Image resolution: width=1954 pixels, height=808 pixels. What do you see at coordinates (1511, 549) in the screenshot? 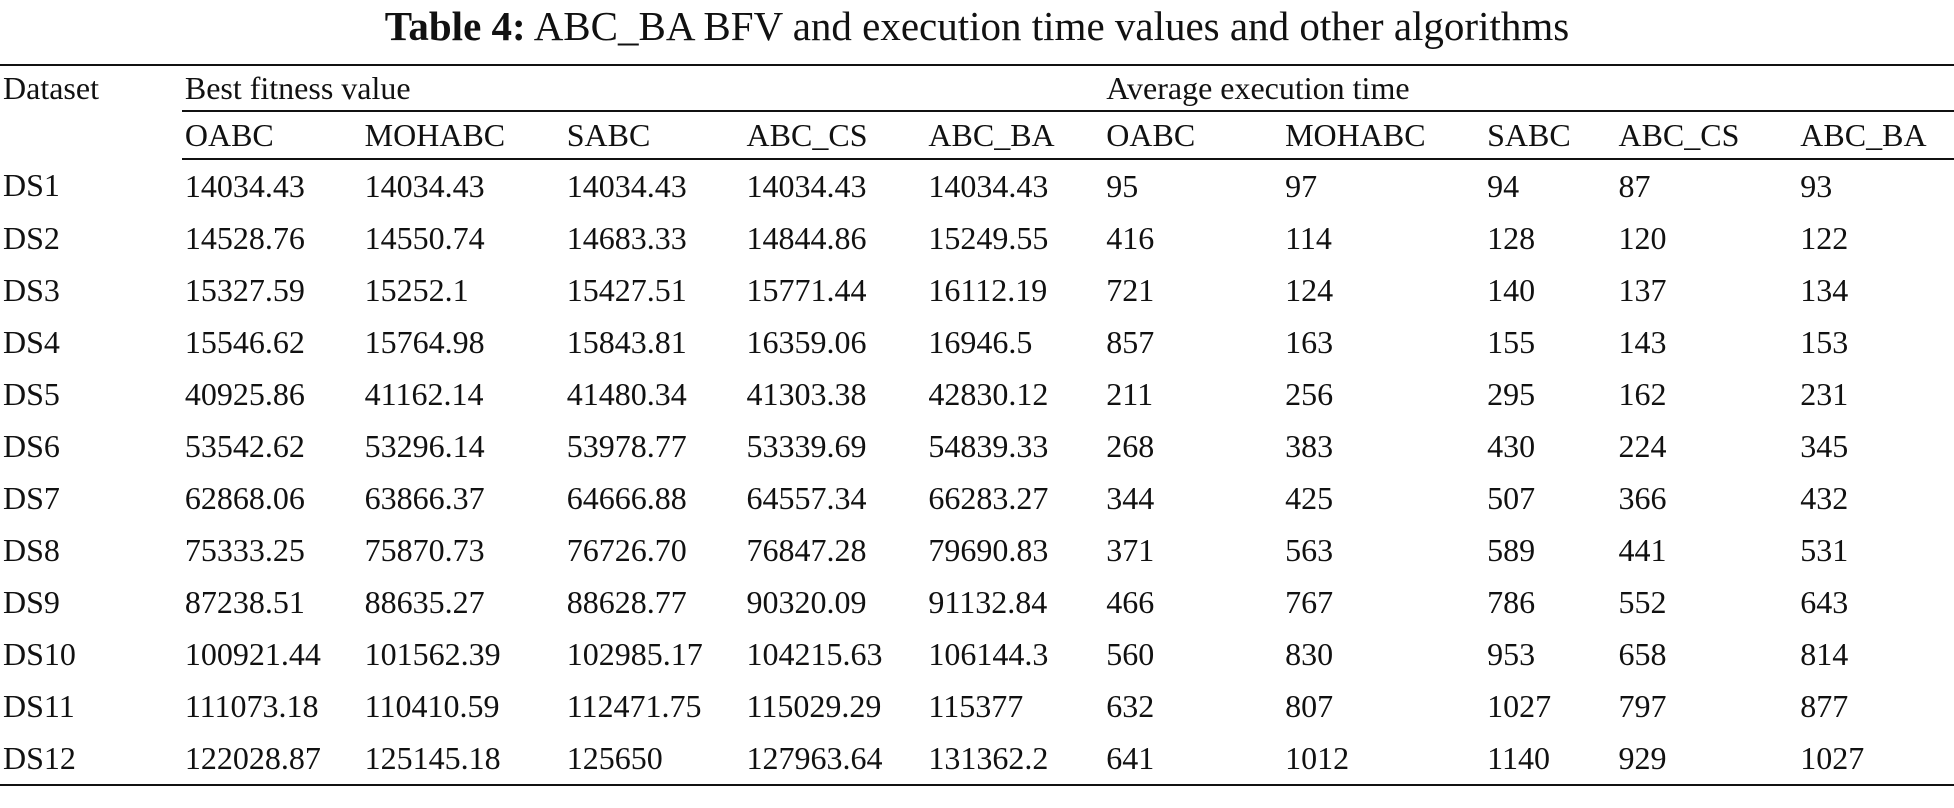
I see `value-cell: 589` at bounding box center [1511, 549].